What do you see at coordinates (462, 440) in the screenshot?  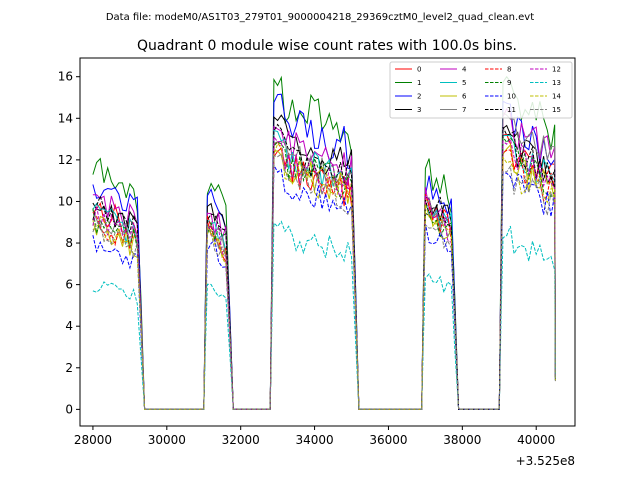 I see `x-tick-label: 38000` at bounding box center [462, 440].